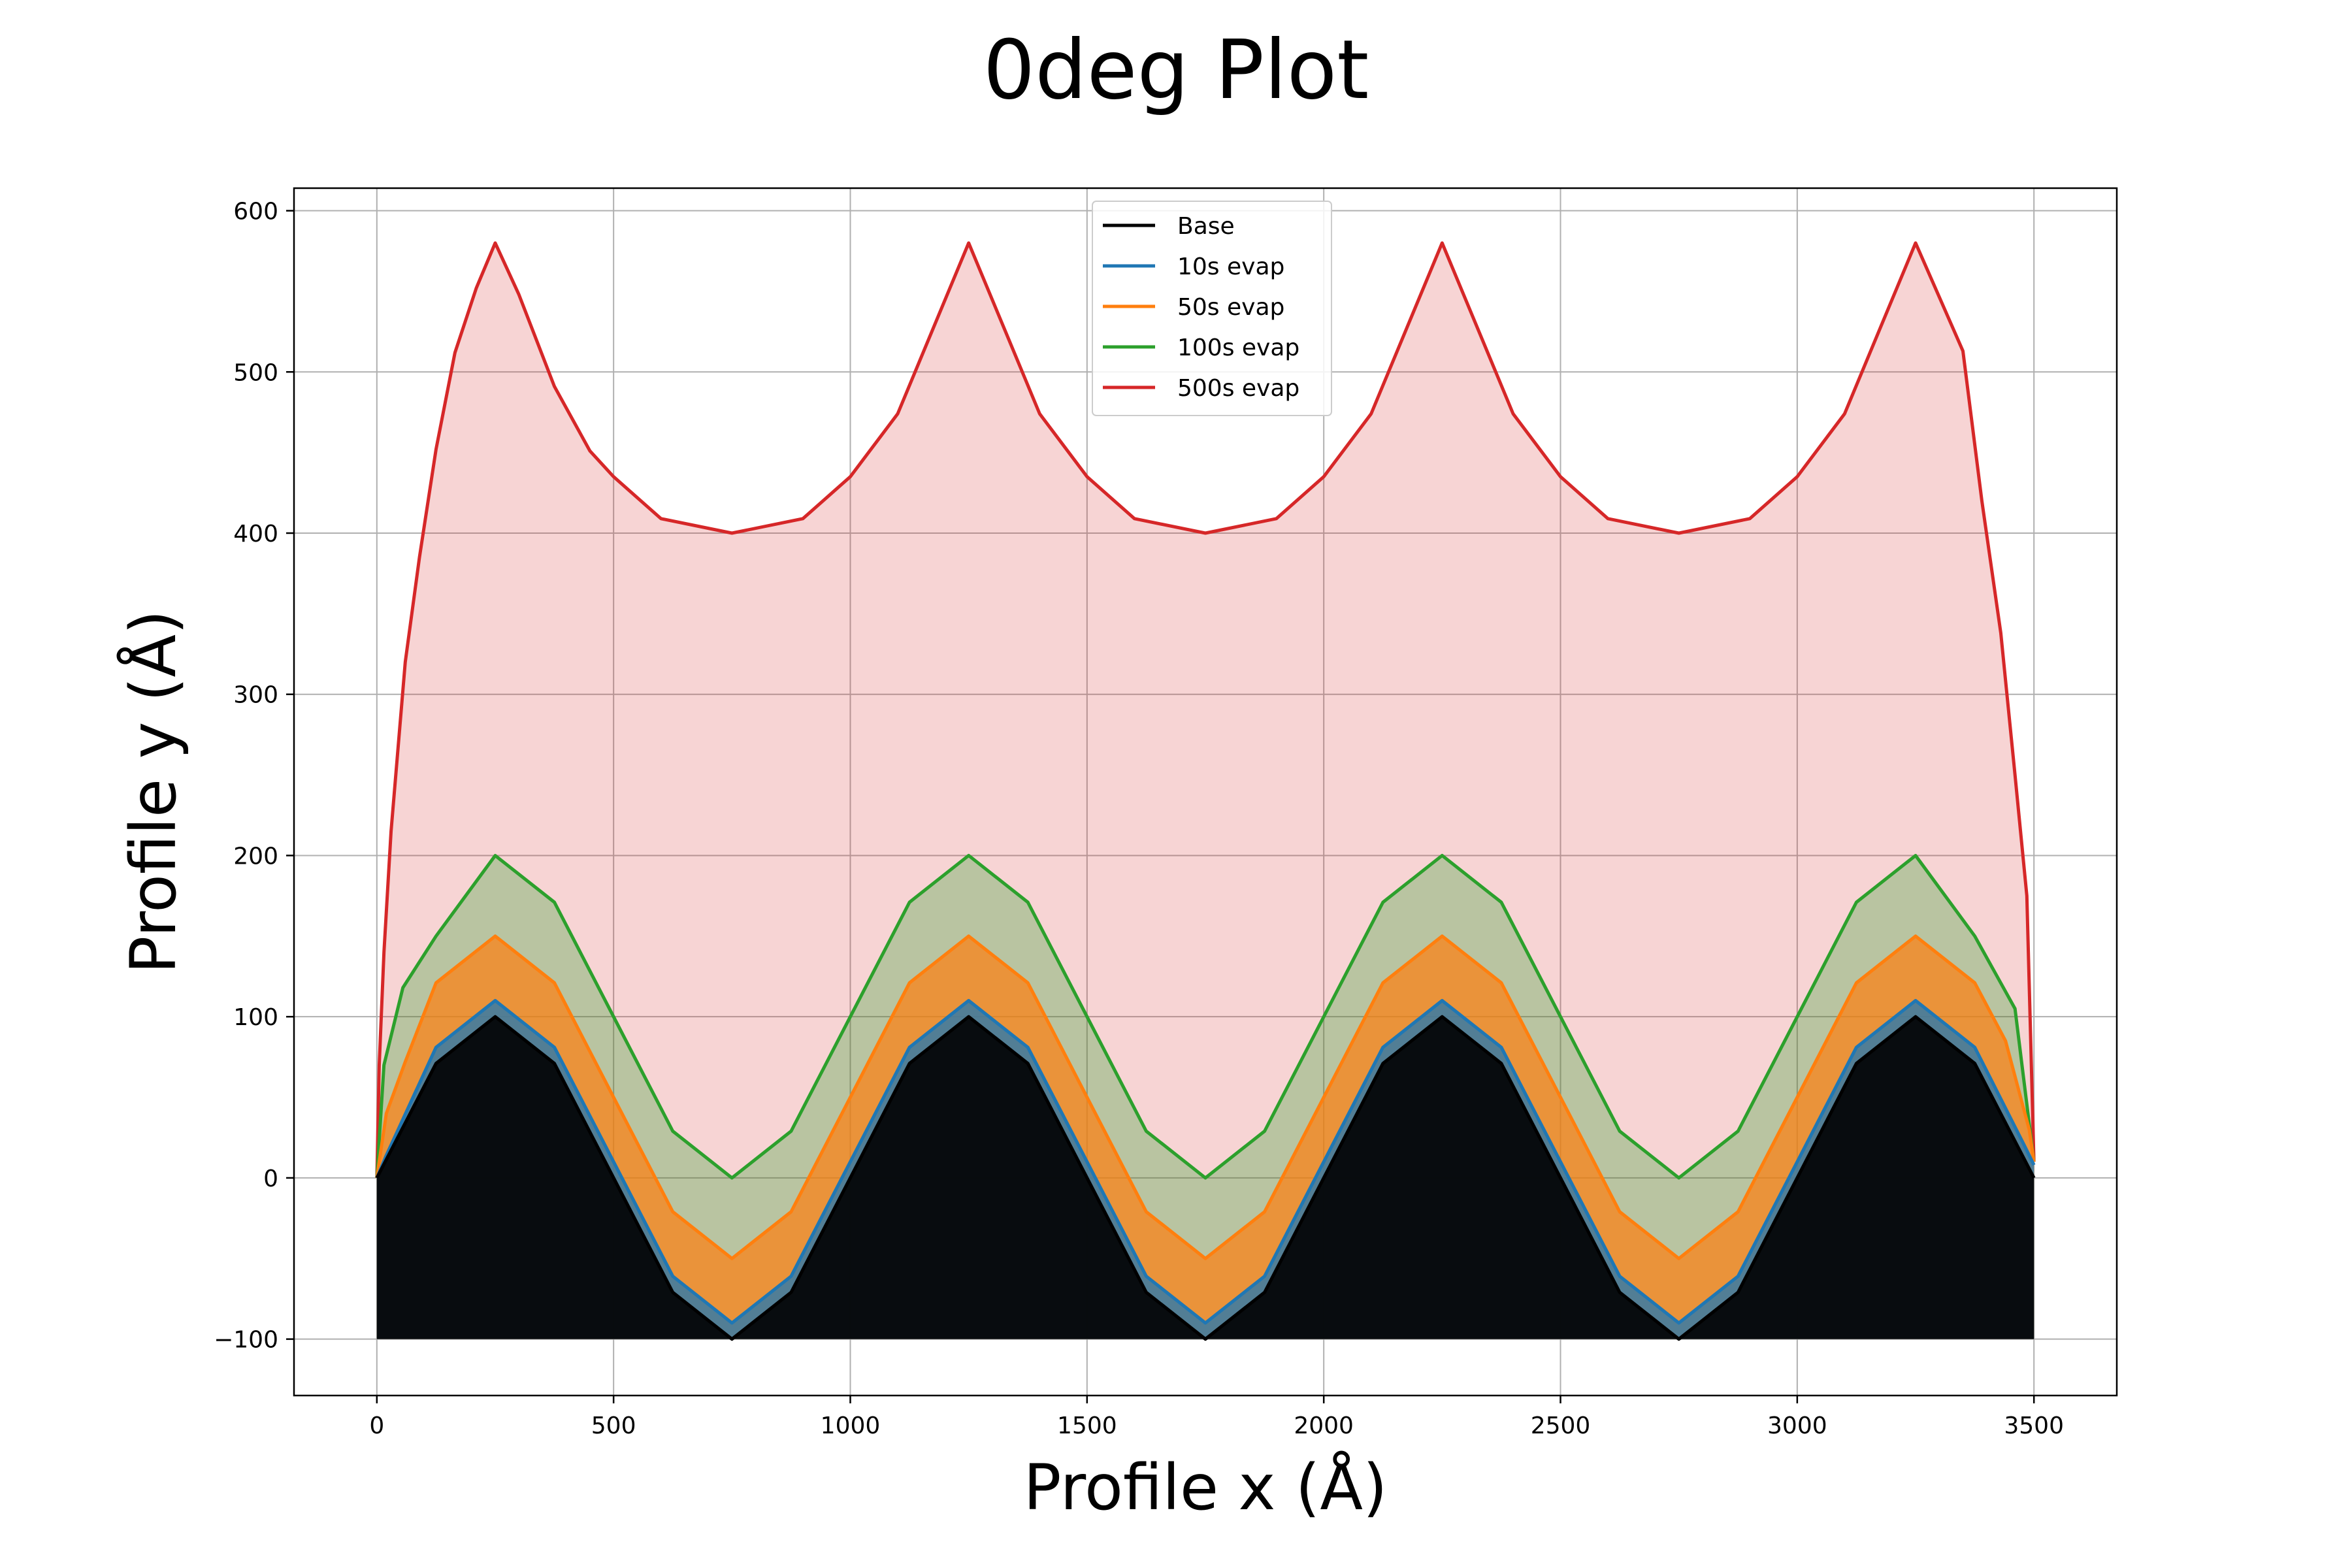  What do you see at coordinates (1238, 388) in the screenshot?
I see `legend-label: 500s evap` at bounding box center [1238, 388].